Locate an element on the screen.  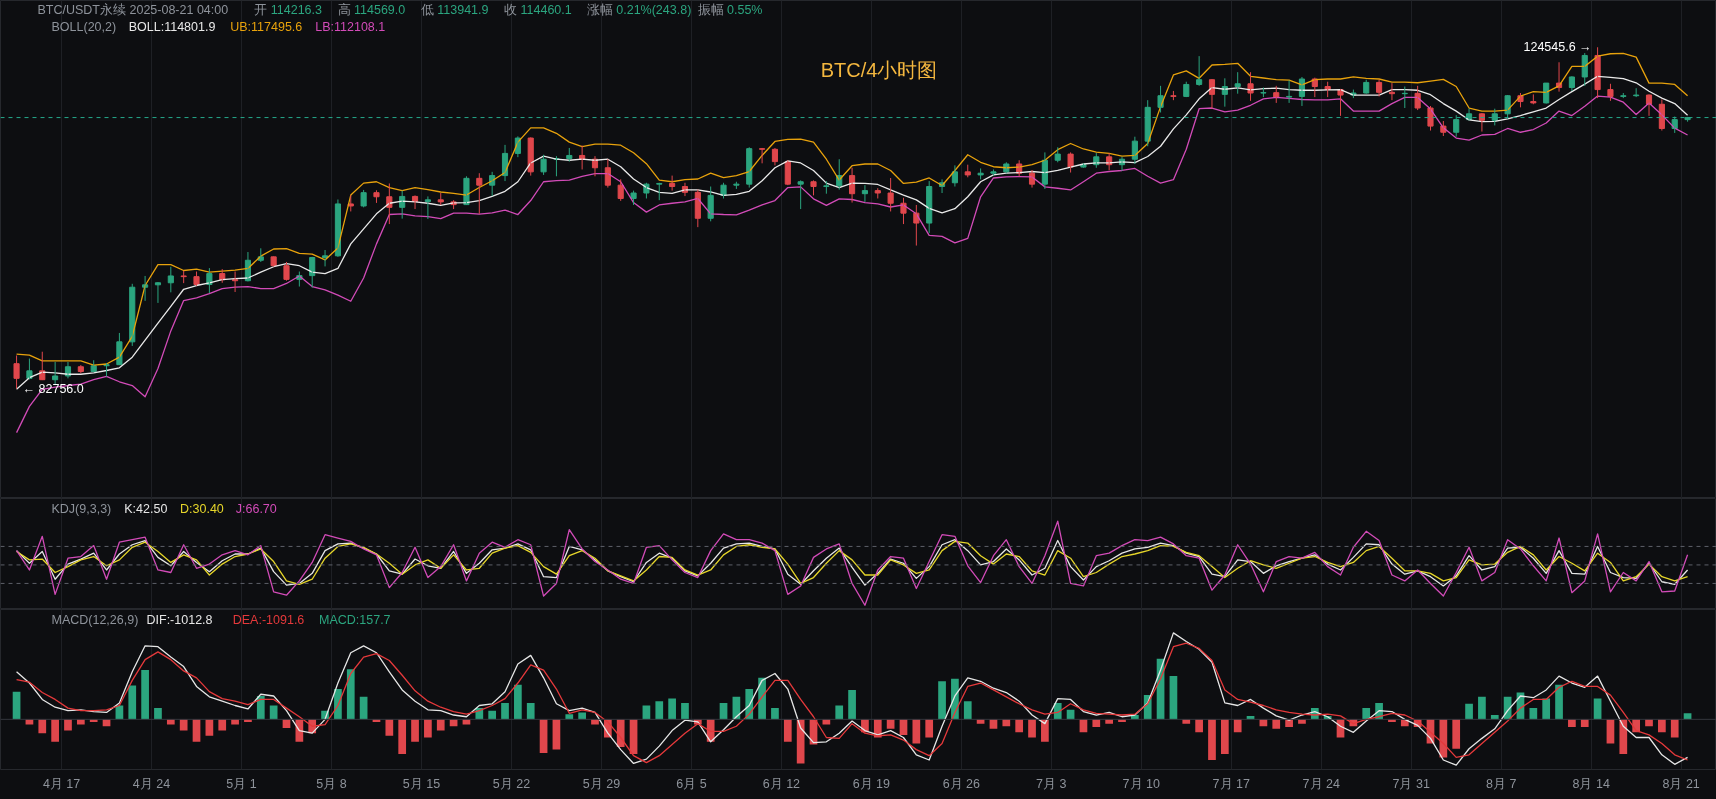
x-tick-label: 5月 1 is located at coordinates (241, 783).